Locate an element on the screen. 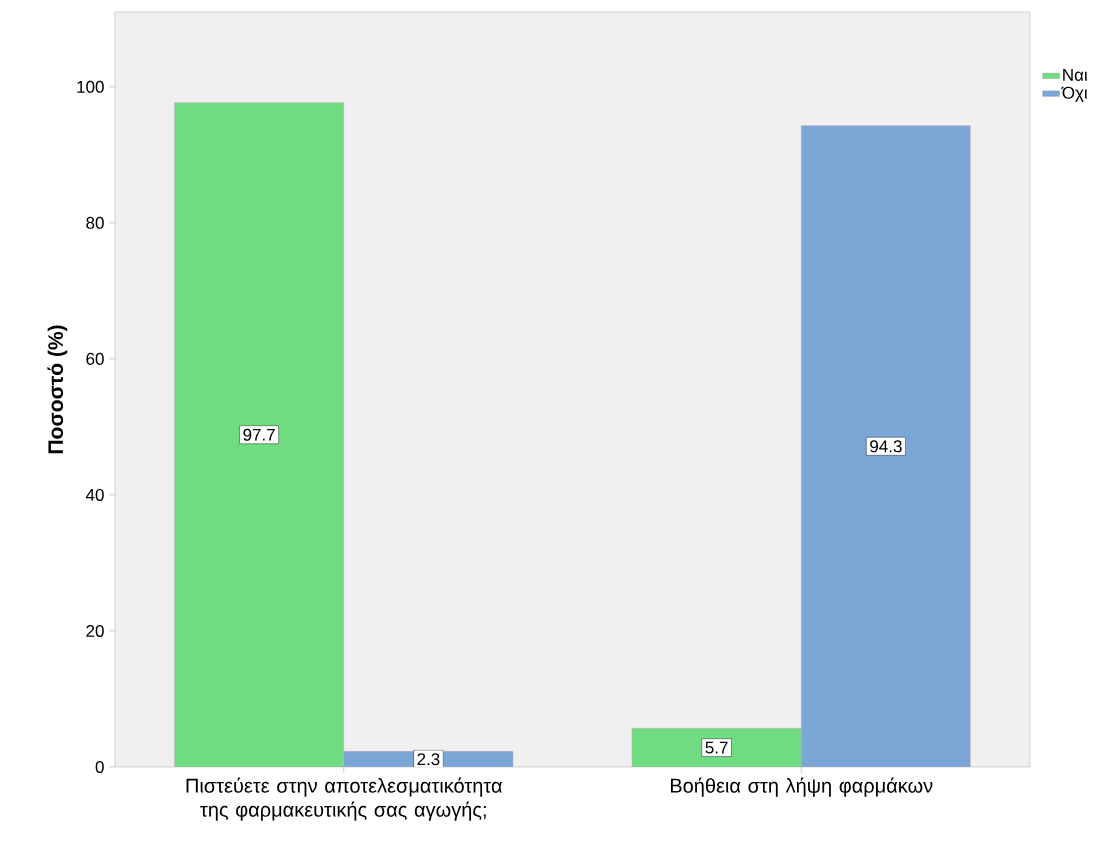  legend-label: Ναι is located at coordinates (1075, 75).